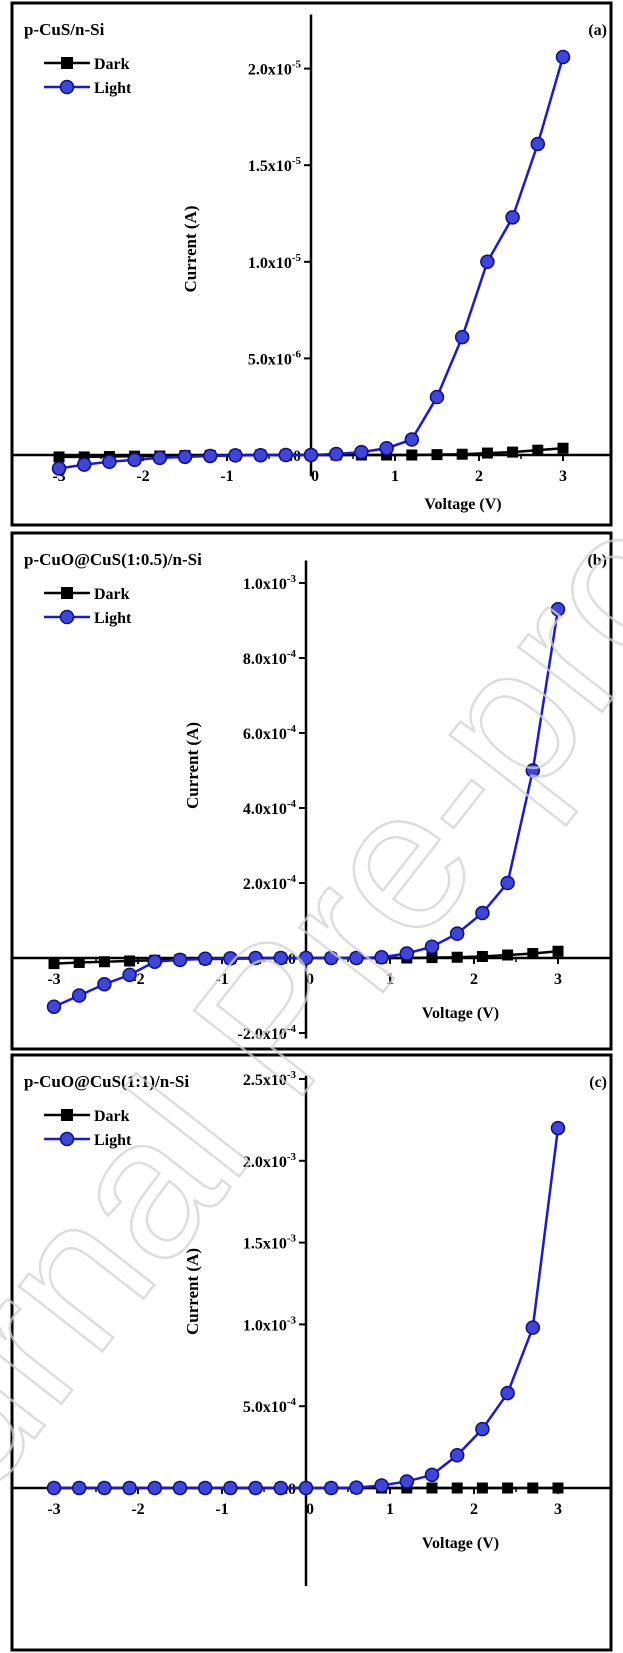 The image size is (623, 1653). Describe the element at coordinates (270, 1161) in the screenshot. I see `y-tick-label: 2.0x10⁻³` at that location.